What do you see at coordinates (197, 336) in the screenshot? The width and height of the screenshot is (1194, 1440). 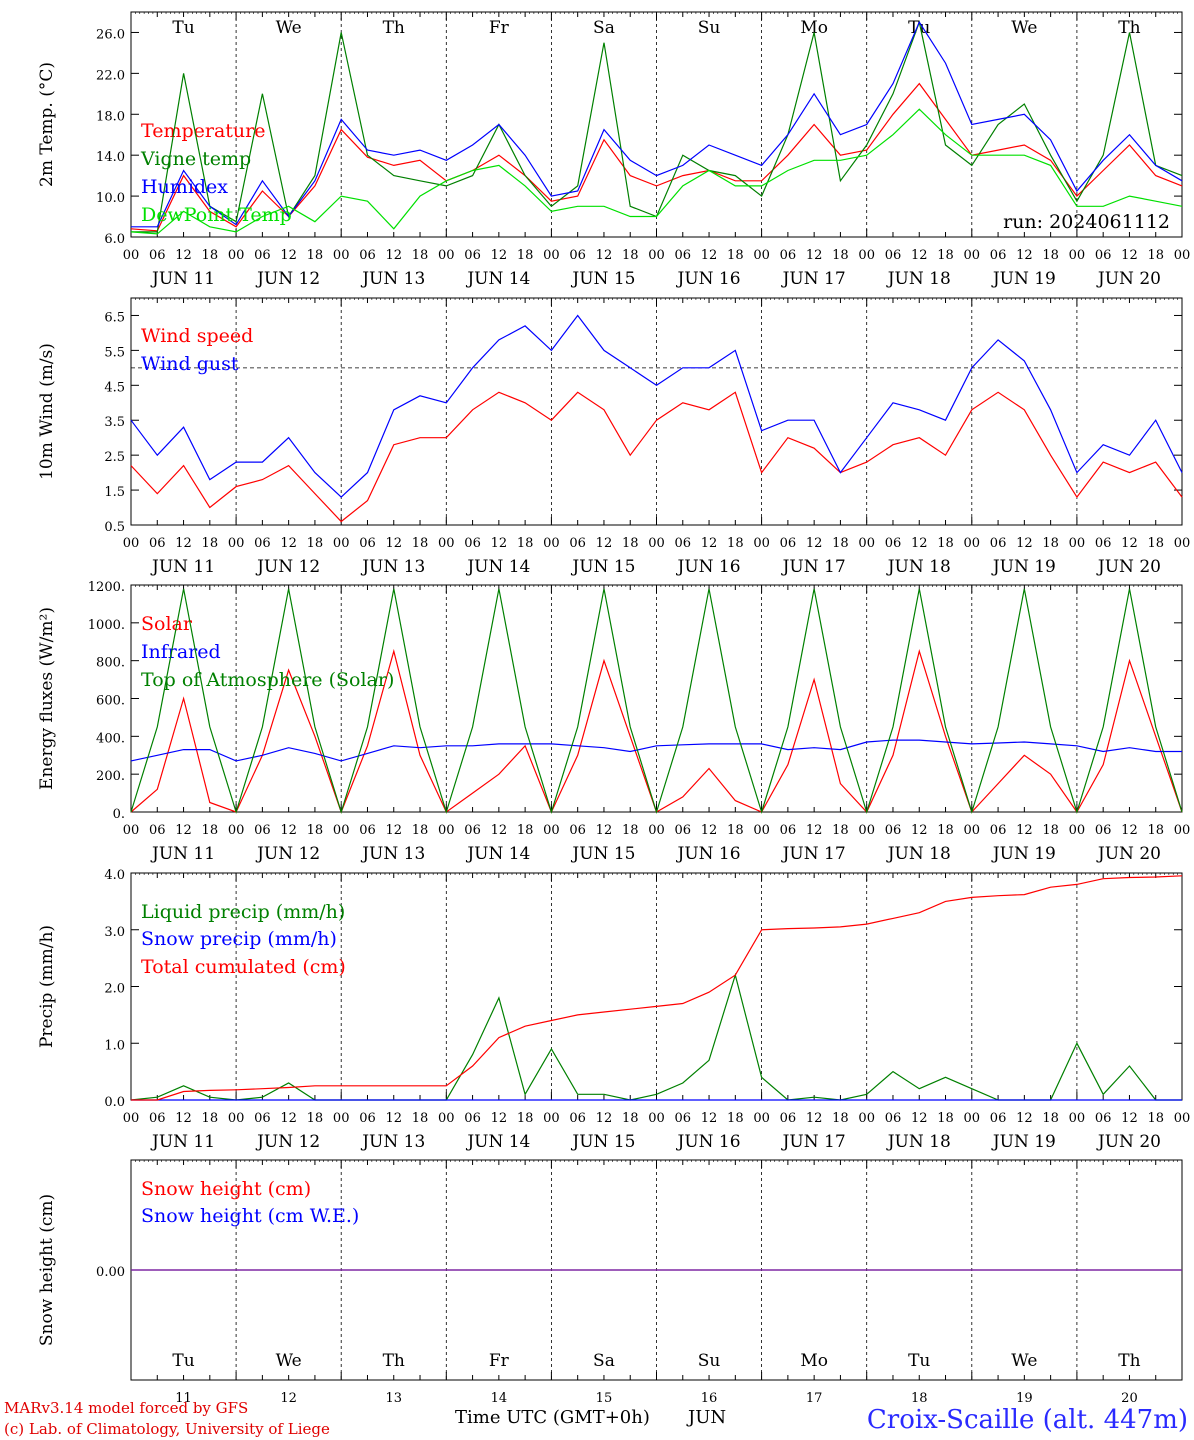 I see `legend-entry: Wind speed` at bounding box center [197, 336].